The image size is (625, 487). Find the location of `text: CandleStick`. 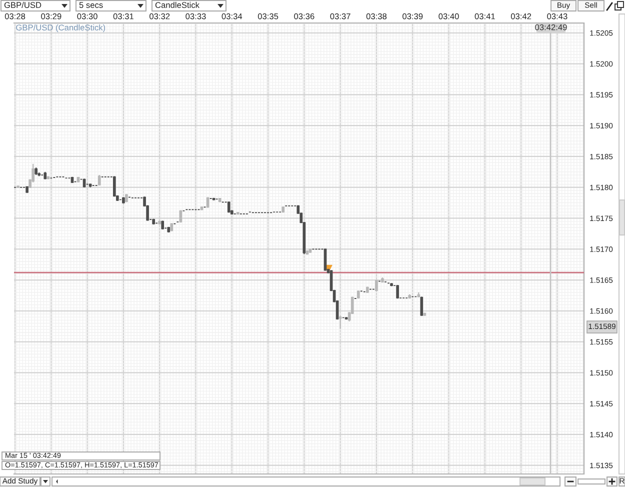

text: CandleStick is located at coordinates (177, 5).